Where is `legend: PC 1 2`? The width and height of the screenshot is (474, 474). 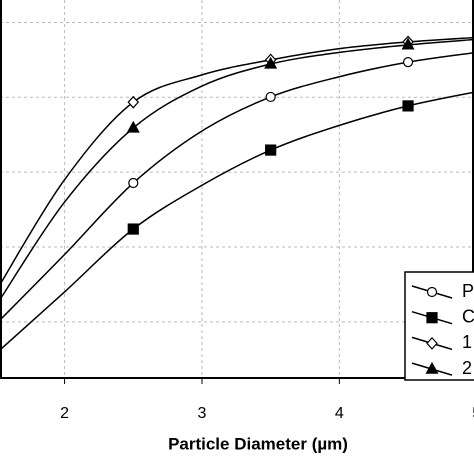 legend: PC 1 2 is located at coordinates (439, 326).